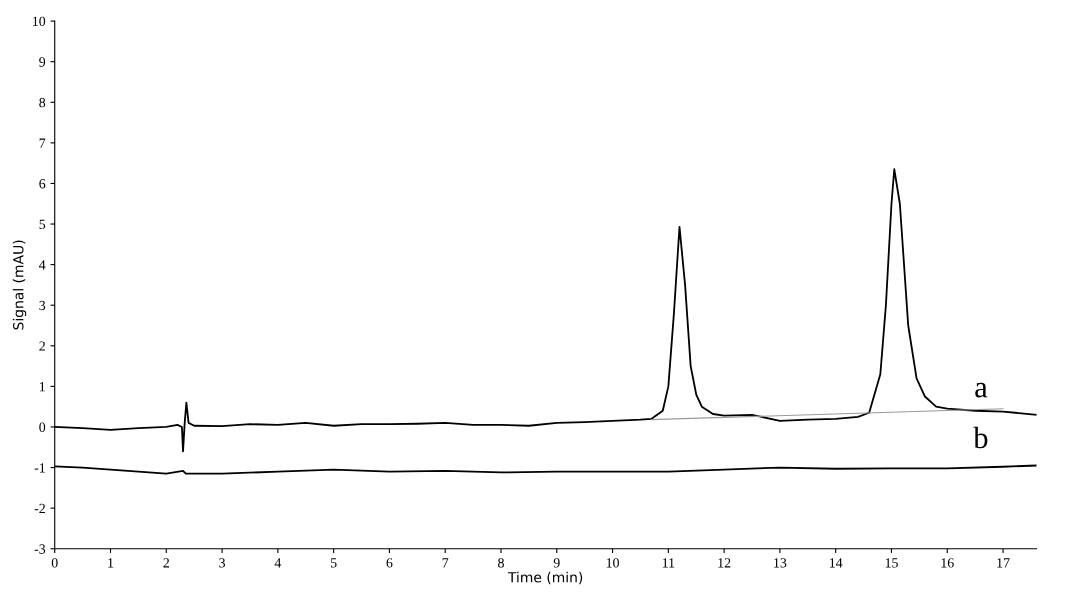  I want to click on x-tick-label: 0, so click(54, 563).